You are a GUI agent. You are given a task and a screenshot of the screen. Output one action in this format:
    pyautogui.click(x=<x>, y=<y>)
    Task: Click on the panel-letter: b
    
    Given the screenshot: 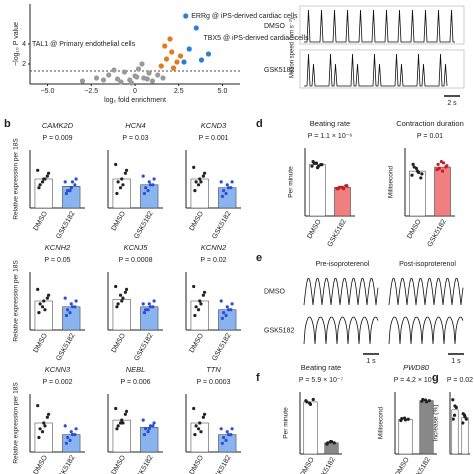 What is the action you would take?
    pyautogui.click(x=7, y=124)
    